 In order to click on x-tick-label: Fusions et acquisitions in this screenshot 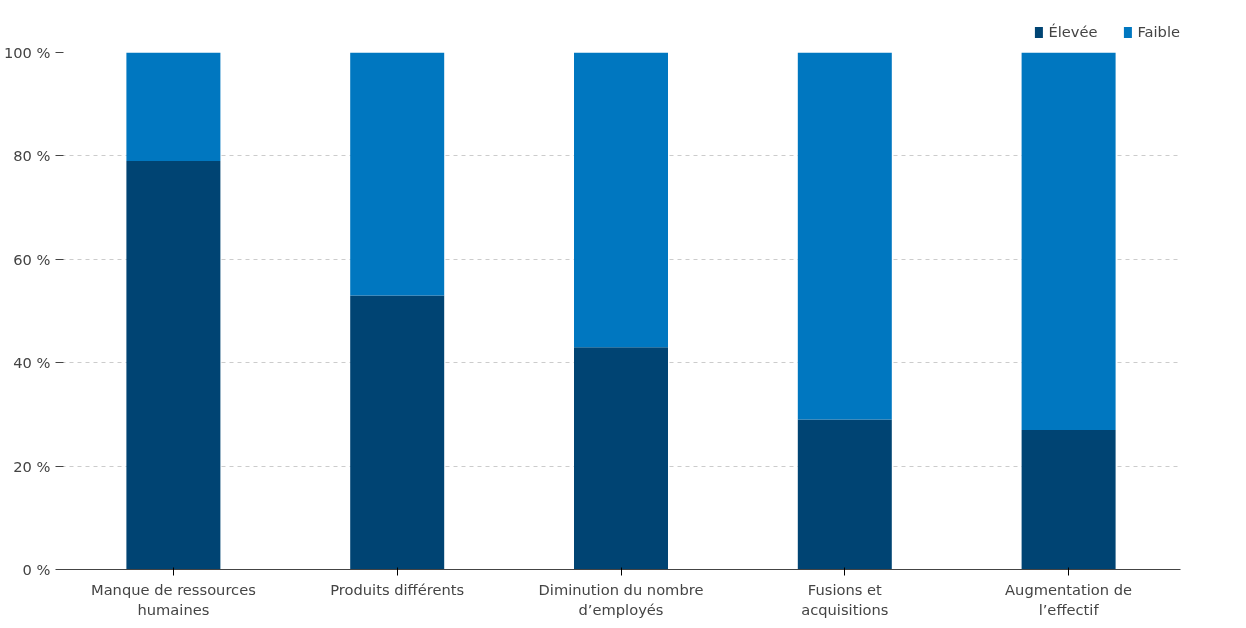, I will do `click(845, 599)`.